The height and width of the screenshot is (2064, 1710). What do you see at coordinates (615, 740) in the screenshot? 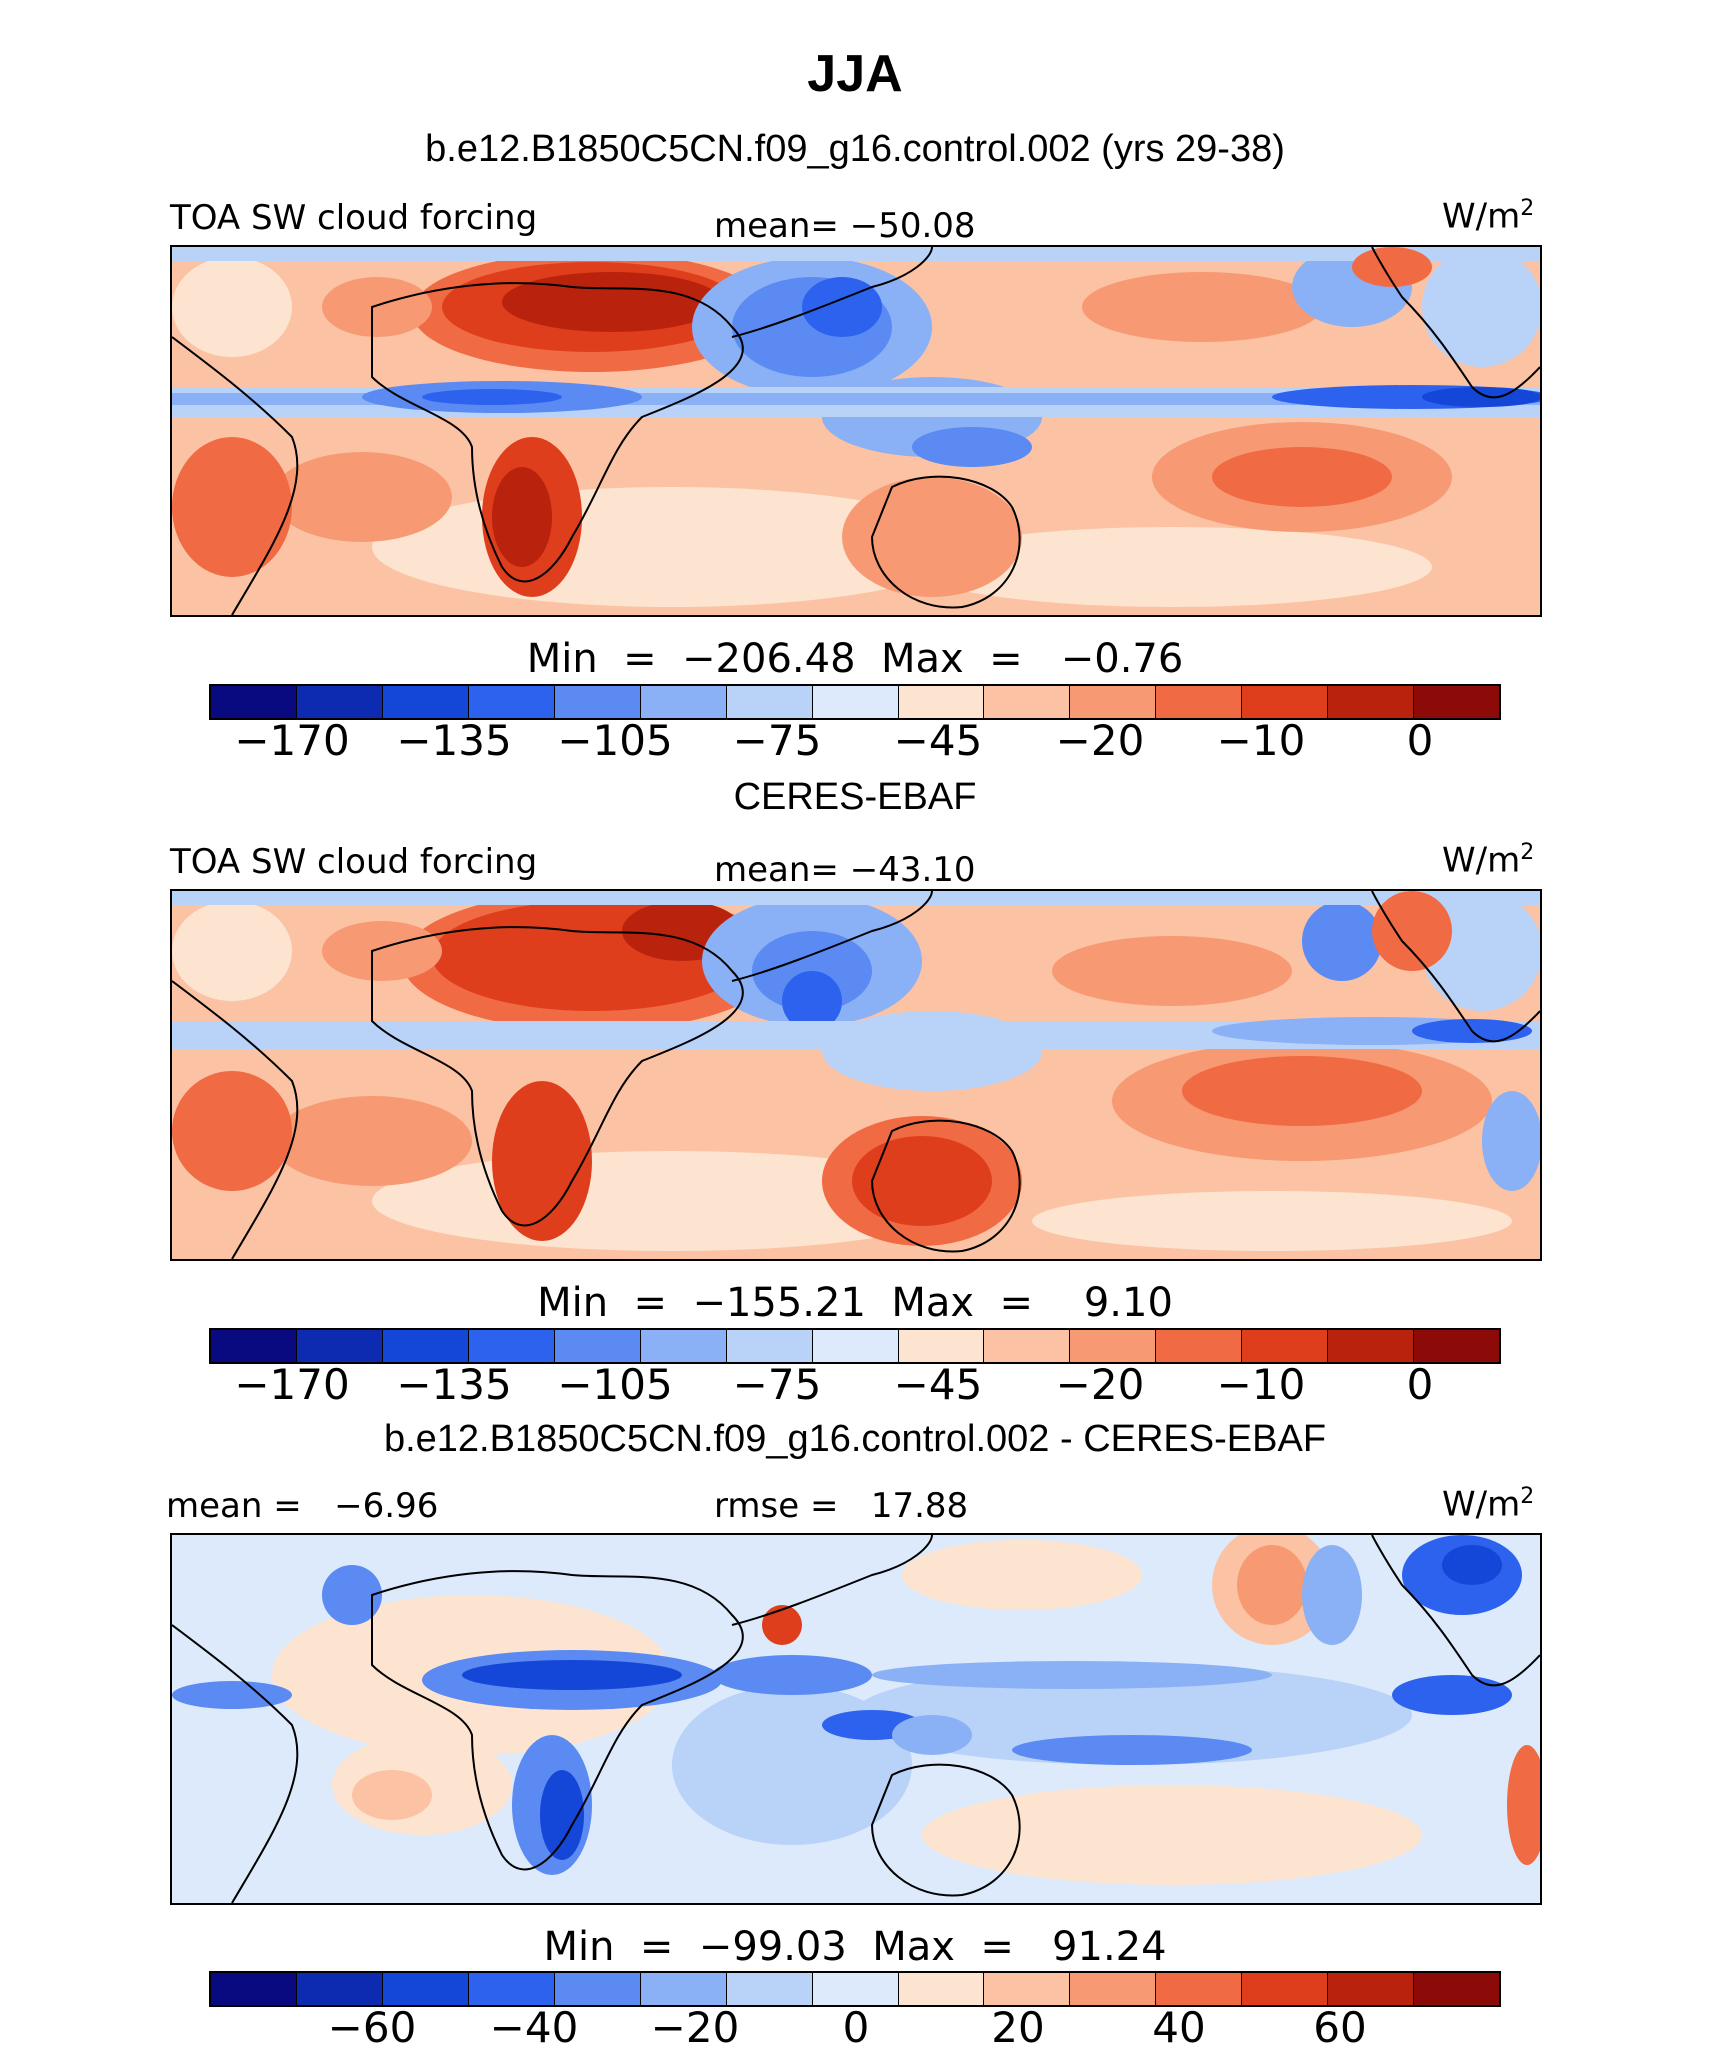
I see `panel1-tick: −105` at bounding box center [615, 740].